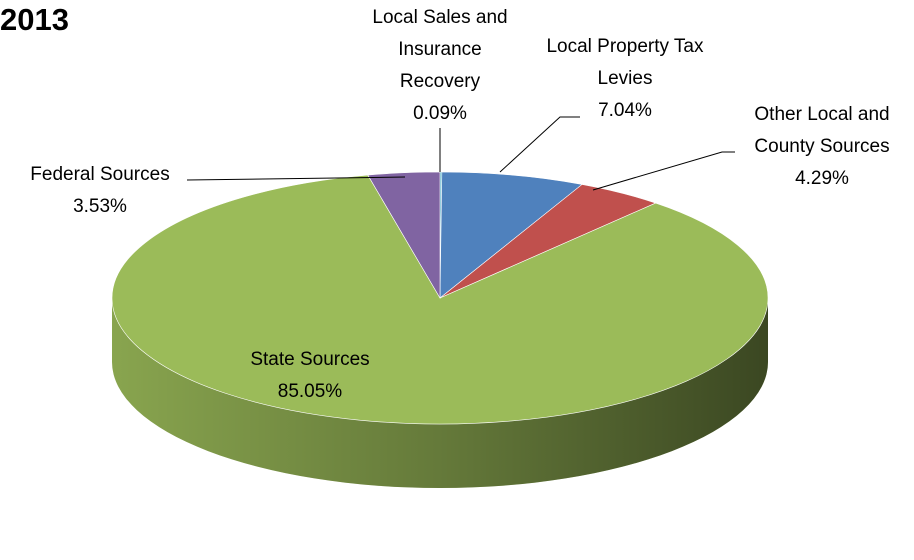 Image resolution: width=914 pixels, height=560 pixels. Describe the element at coordinates (310, 391) in the screenshot. I see `label-value: 85.05%` at that location.